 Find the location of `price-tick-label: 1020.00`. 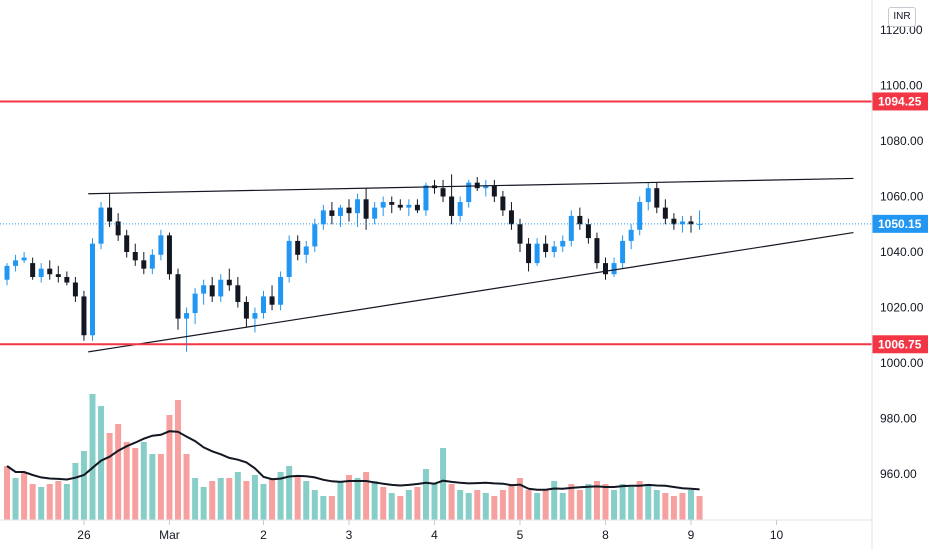

price-tick-label: 1020.00 is located at coordinates (902, 308).